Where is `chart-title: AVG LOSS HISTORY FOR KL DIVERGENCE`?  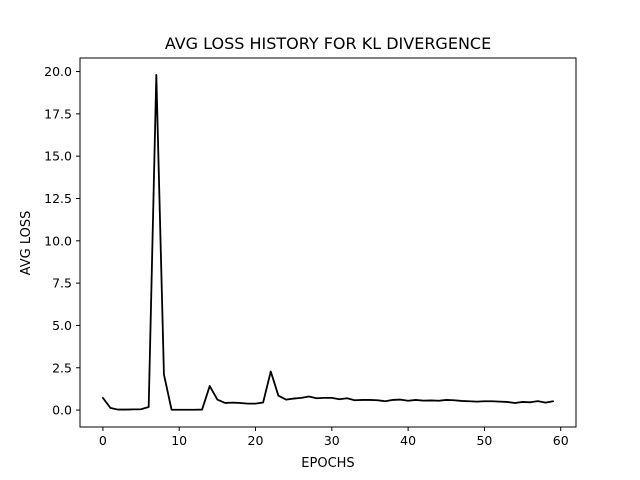
chart-title: AVG LOSS HISTORY FOR KL DIVERGENCE is located at coordinates (328, 43).